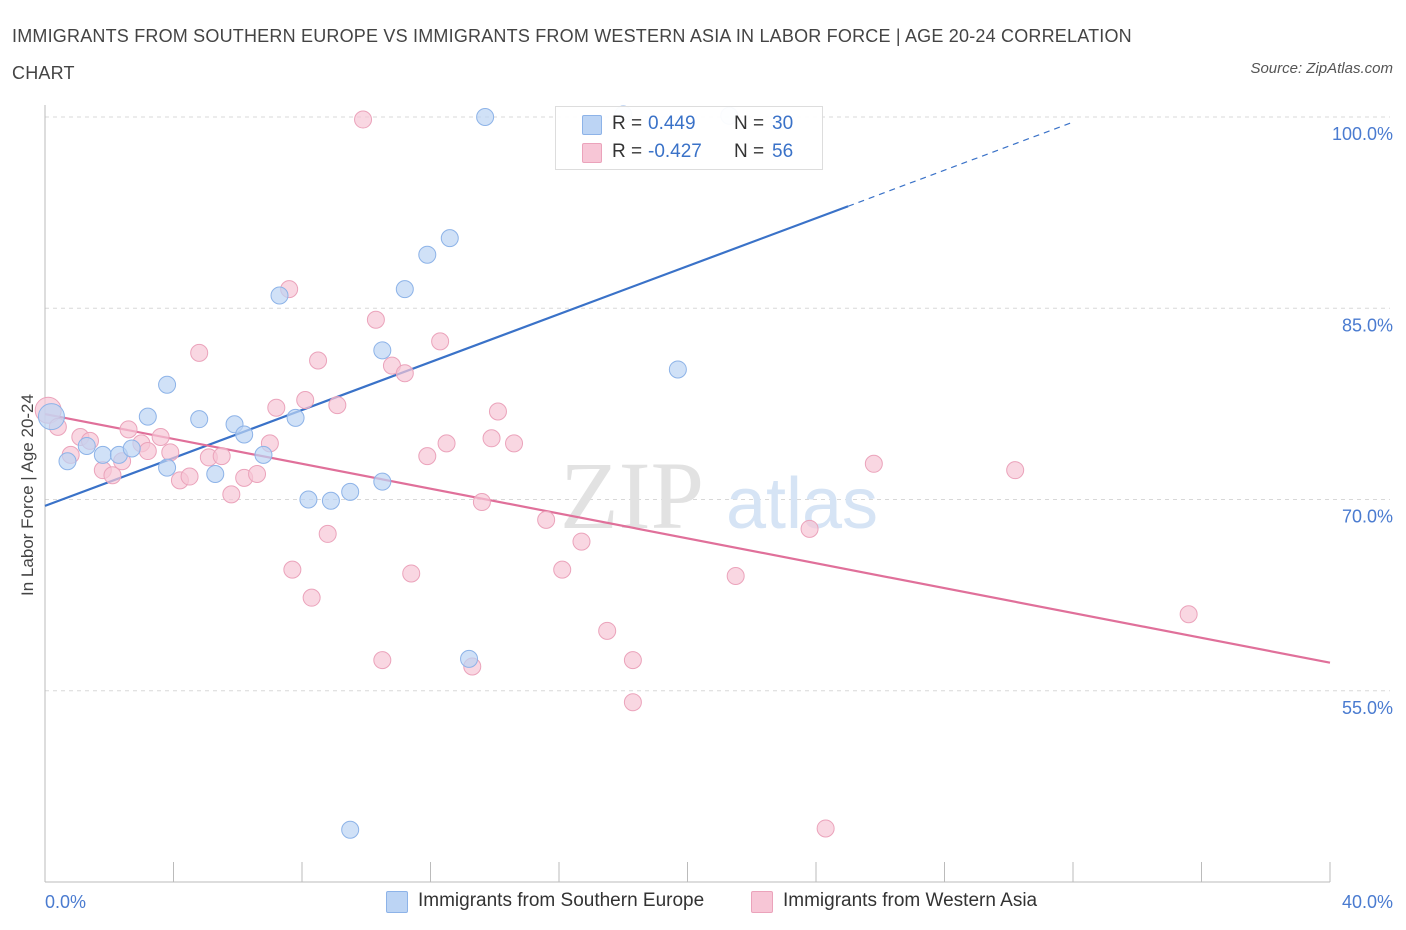 Image resolution: width=1406 pixels, height=930 pixels. Describe the element at coordinates (689, 138) in the screenshot. I see `correlation-legend: R = 0.449 N = 30 R = -0.427 N = 56` at that location.